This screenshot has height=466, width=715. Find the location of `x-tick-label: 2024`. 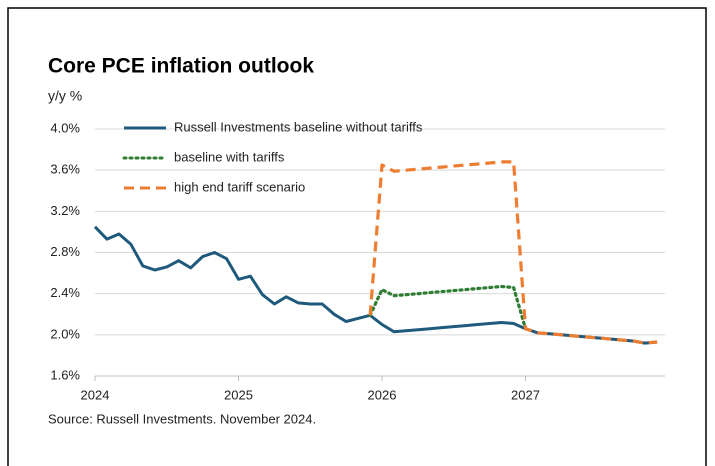

x-tick-label: 2024 is located at coordinates (95, 394).